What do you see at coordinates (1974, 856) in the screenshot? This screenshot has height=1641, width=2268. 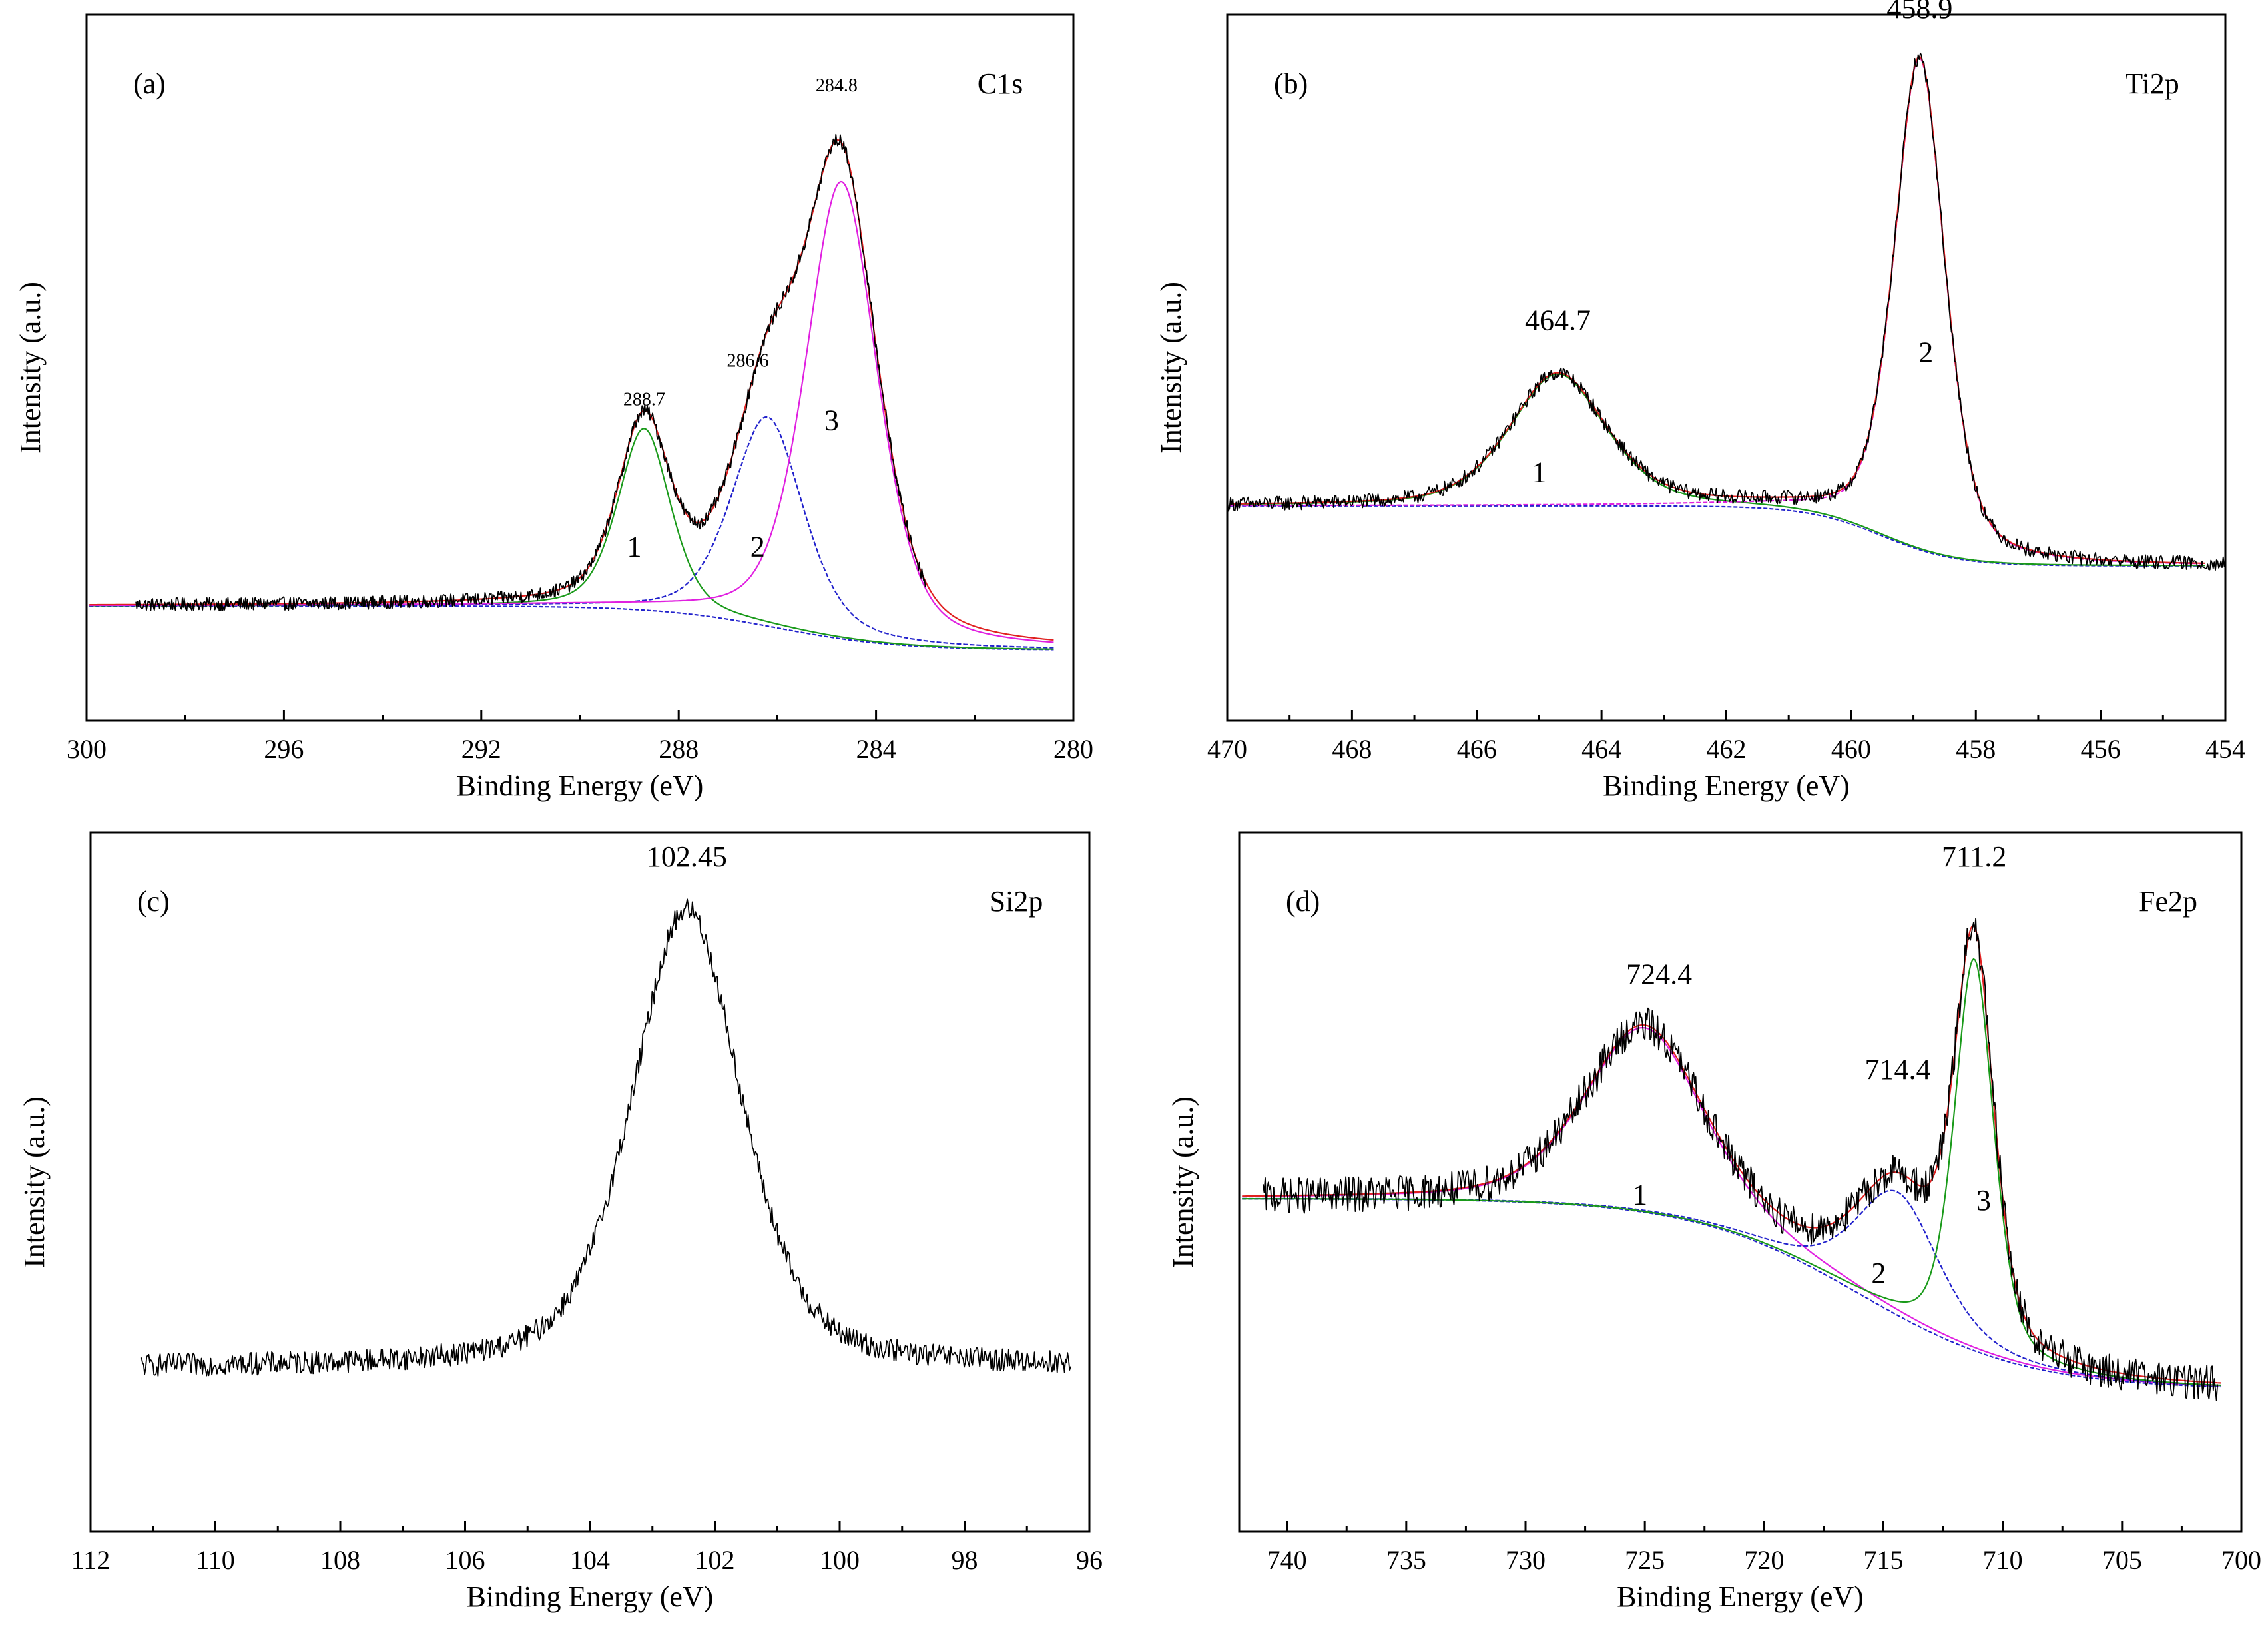 I see `peak-annotation: 711.2` at bounding box center [1974, 856].